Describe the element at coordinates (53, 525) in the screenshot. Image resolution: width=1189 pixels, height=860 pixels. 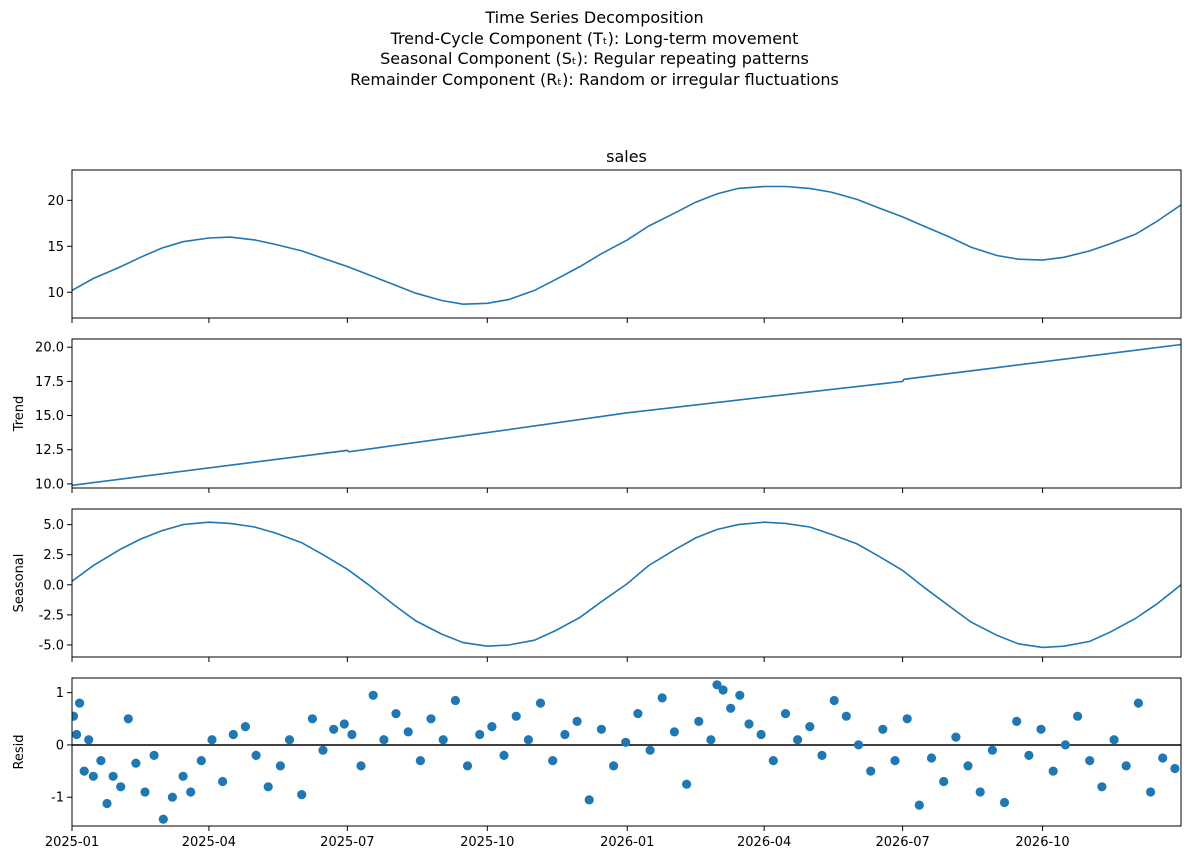
I see `y-tick-label: 5.0` at that location.